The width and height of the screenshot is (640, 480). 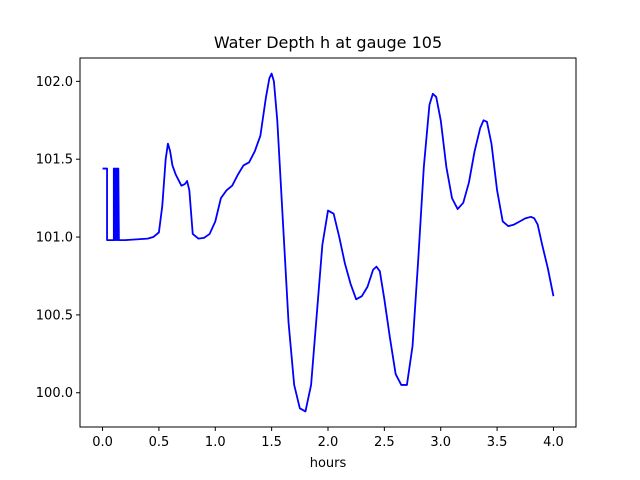 I want to click on x-tick-label: 3.0, so click(x=440, y=442).